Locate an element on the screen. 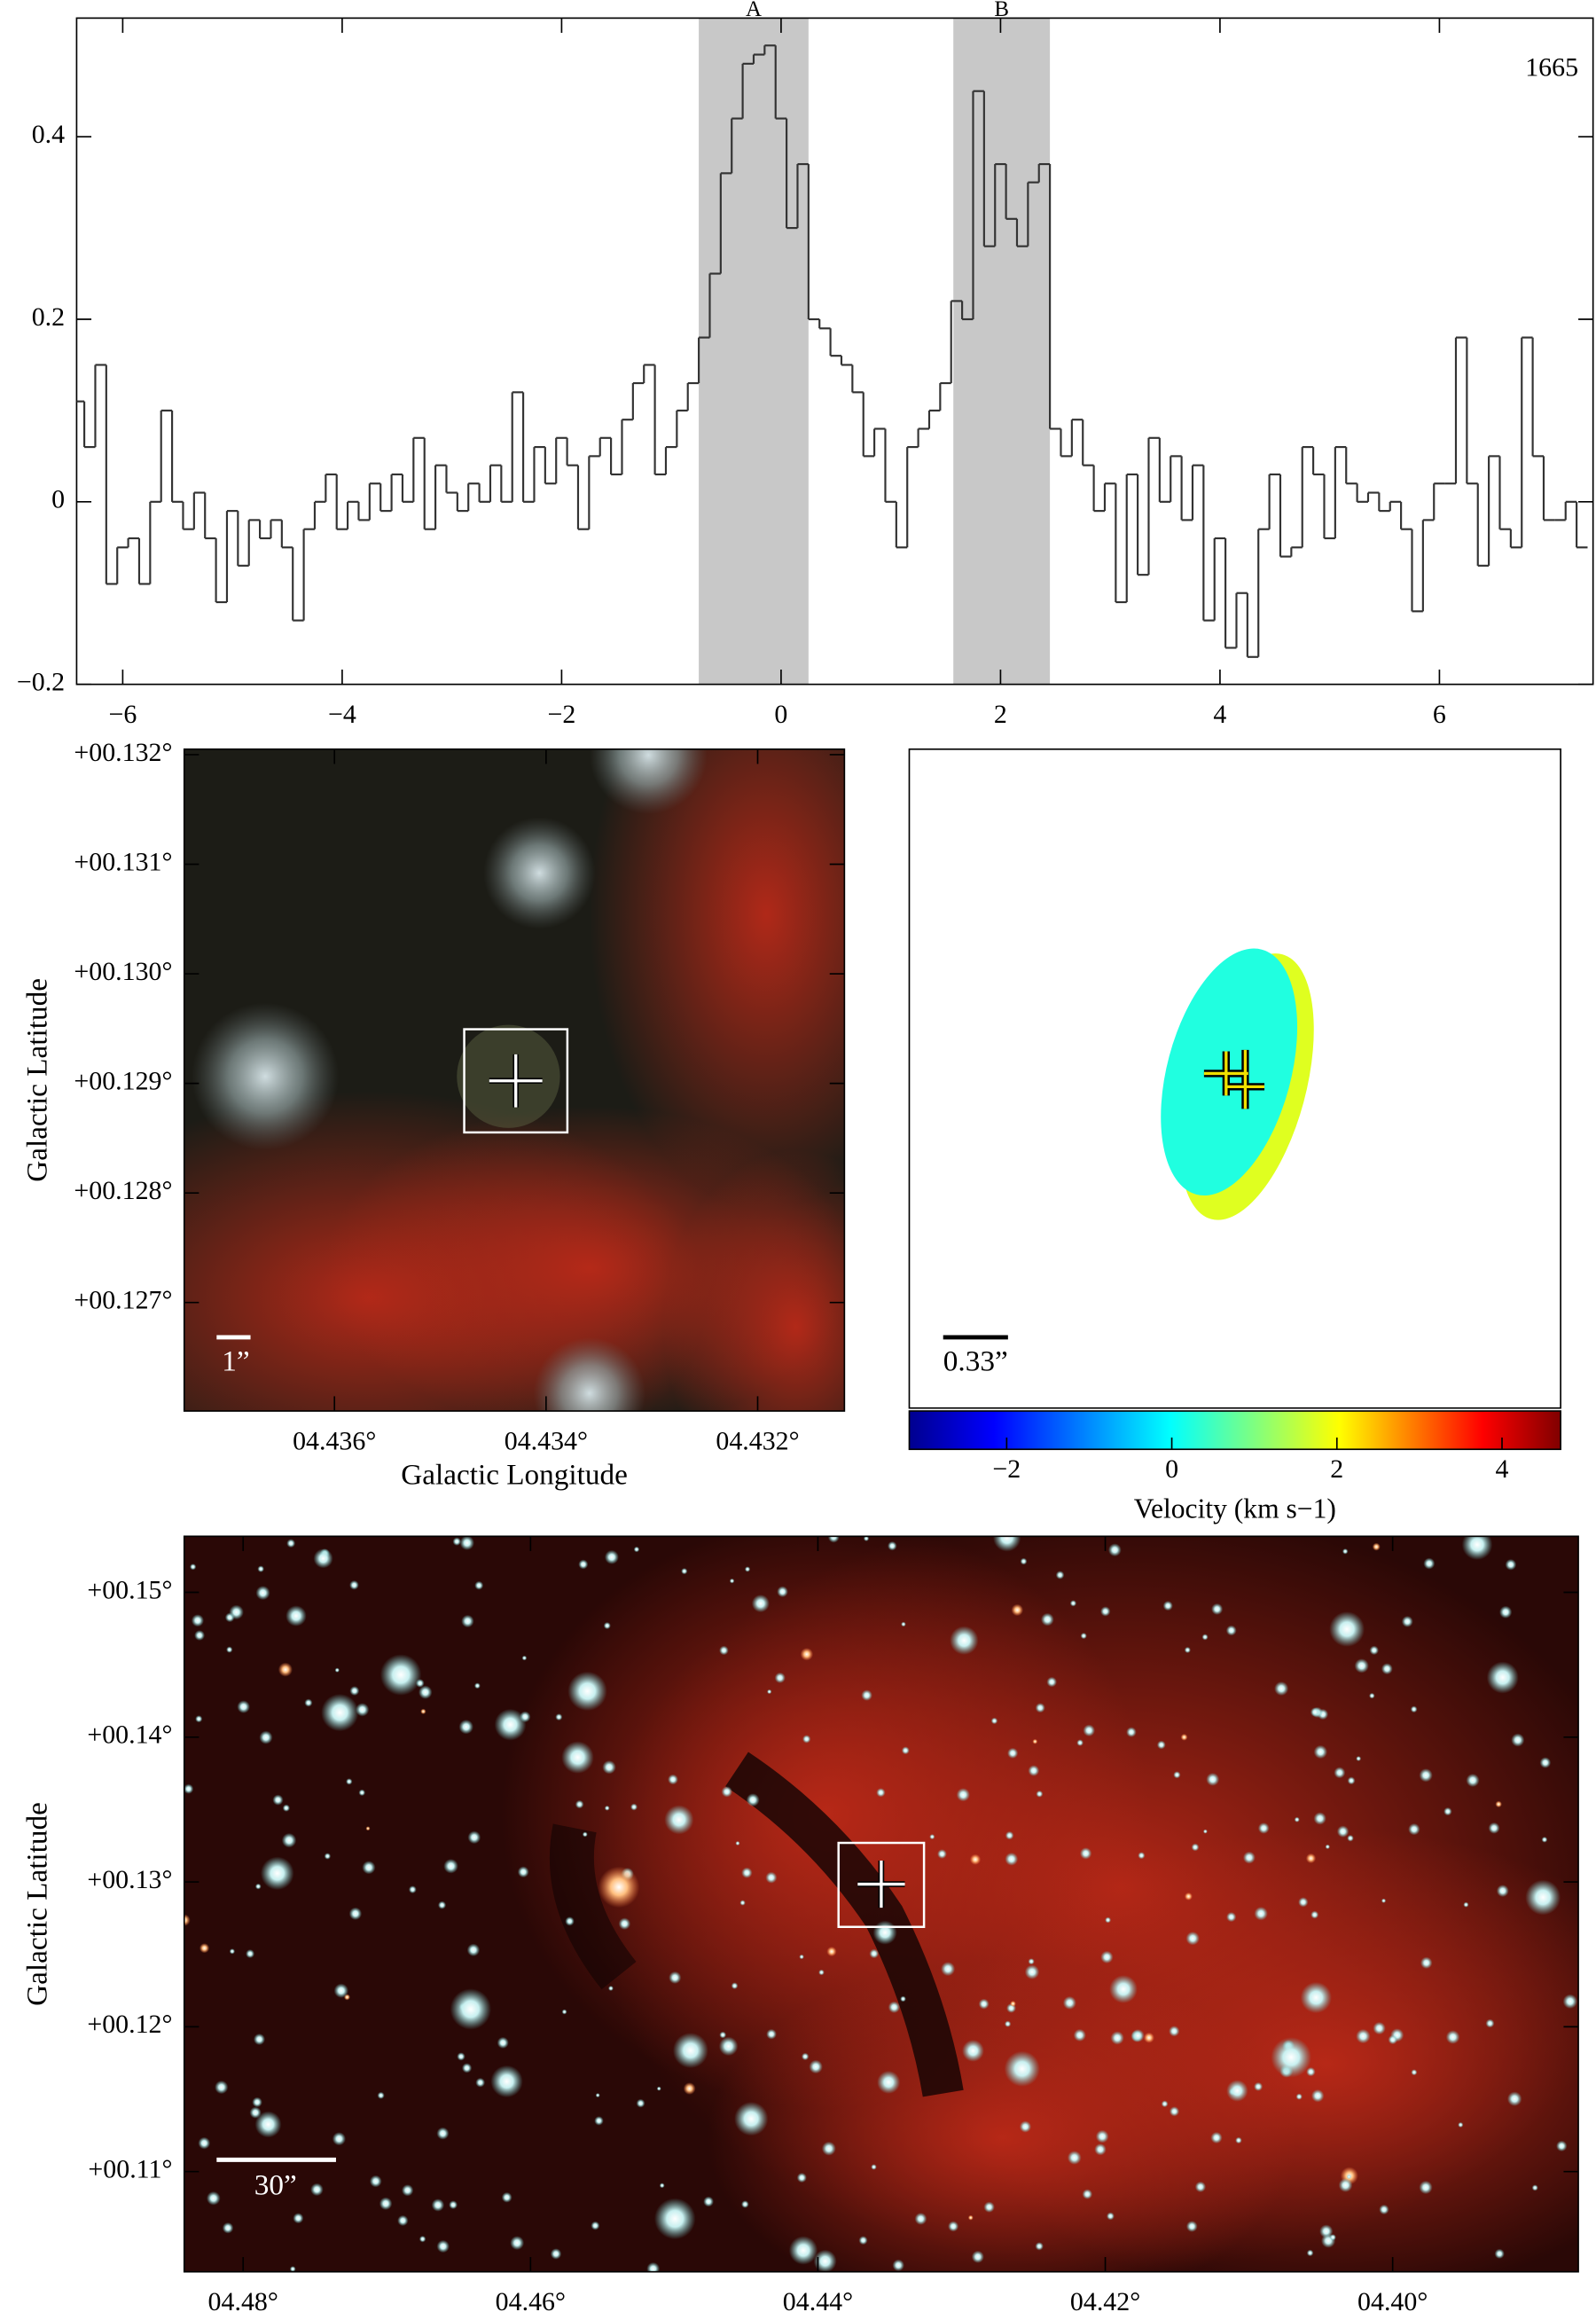 This screenshot has width=1596, height=2312. shaded-region is located at coordinates (1002, 351).